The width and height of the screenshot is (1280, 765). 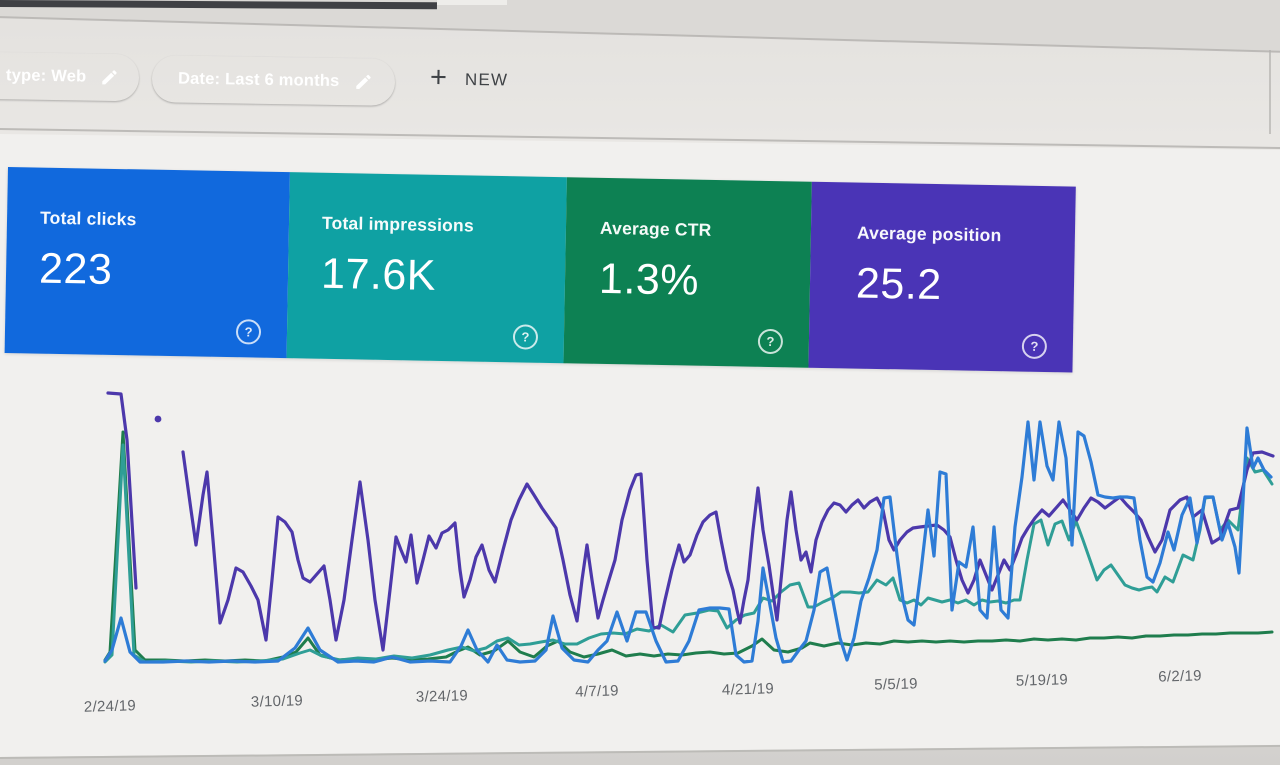 I want to click on plus-icon: +, so click(x=438, y=77).